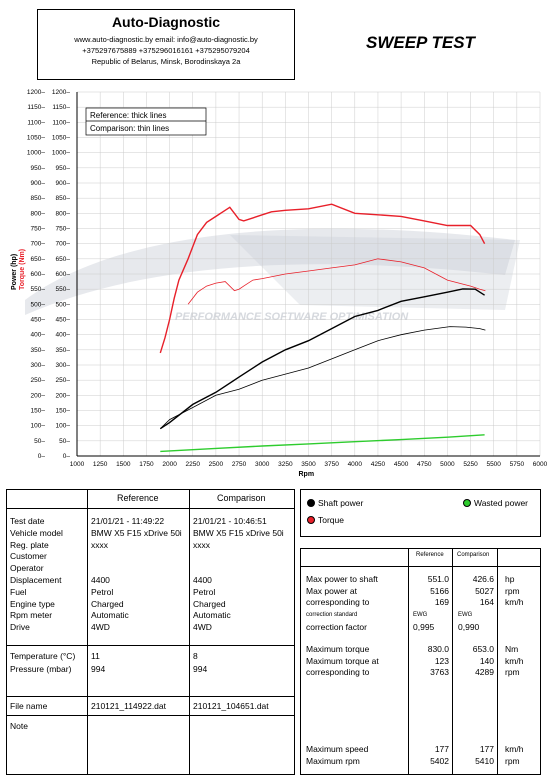 The height and width of the screenshot is (779, 547). What do you see at coordinates (307, 474) in the screenshot?
I see `x-axis-label: Rpm` at bounding box center [307, 474].